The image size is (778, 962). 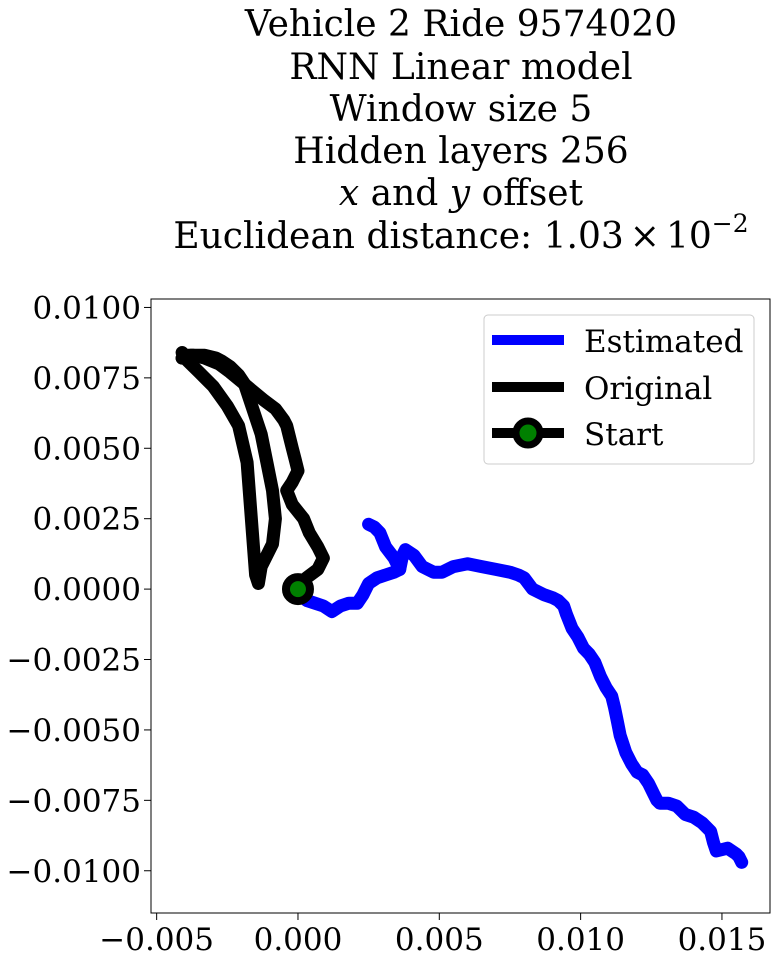 I want to click on x-tick-label: 0.010, so click(x=580, y=940).